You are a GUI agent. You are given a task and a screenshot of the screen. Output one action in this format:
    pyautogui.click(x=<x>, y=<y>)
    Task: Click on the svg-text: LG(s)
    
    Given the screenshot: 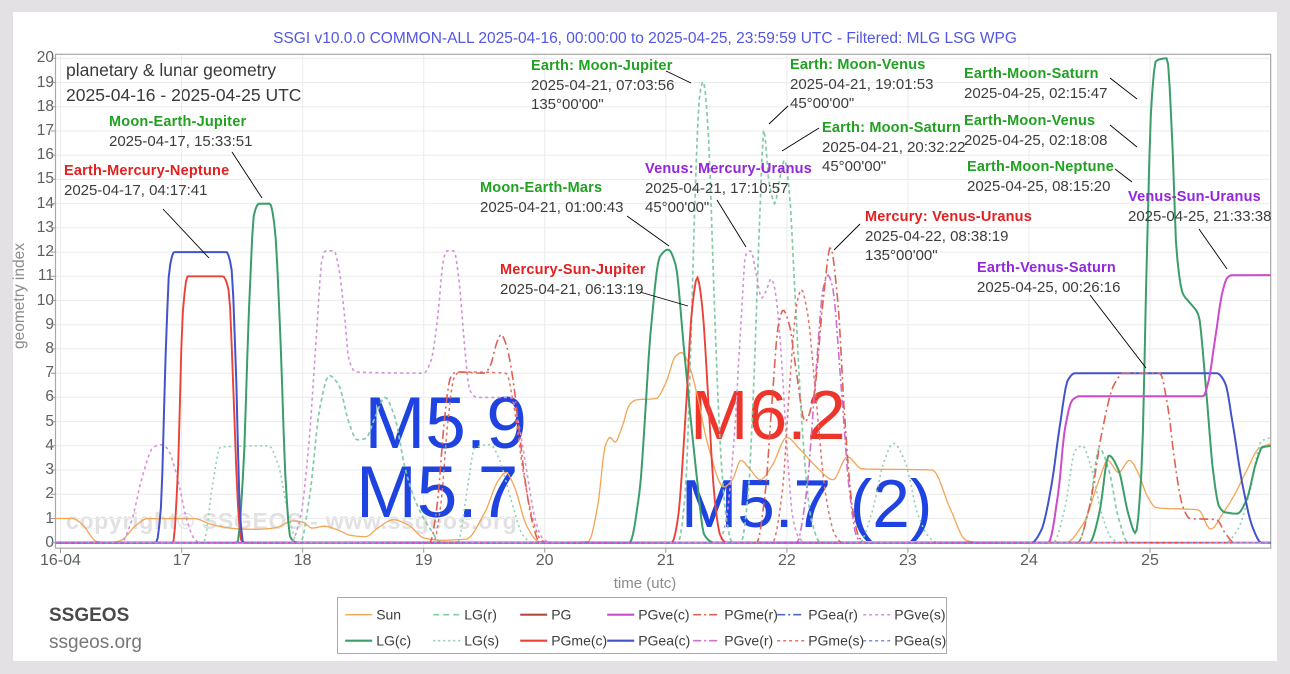 What is the action you would take?
    pyautogui.click(x=481, y=640)
    